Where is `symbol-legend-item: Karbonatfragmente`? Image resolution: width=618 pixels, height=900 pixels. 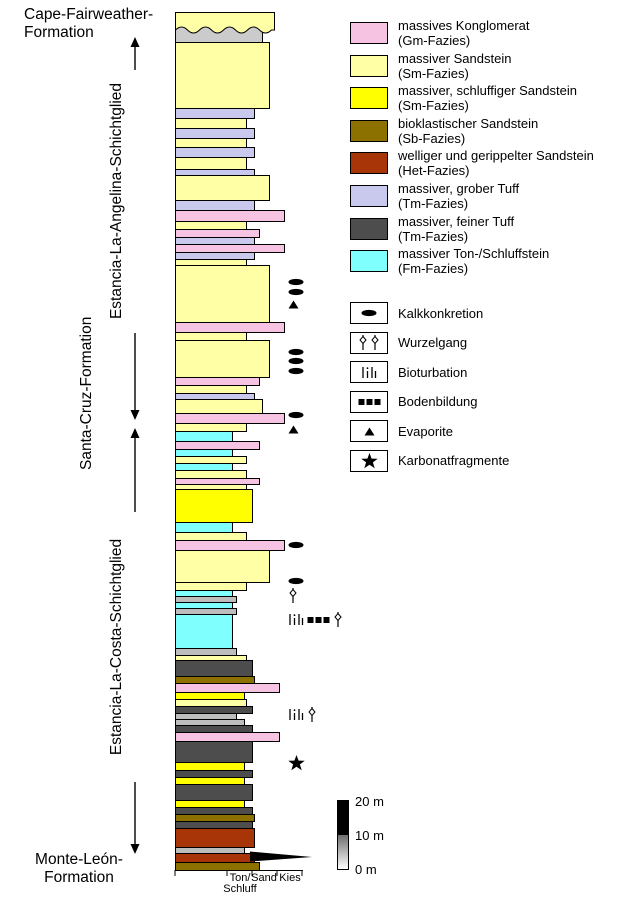
symbol-legend-item: Karbonatfragmente is located at coordinates (430, 460).